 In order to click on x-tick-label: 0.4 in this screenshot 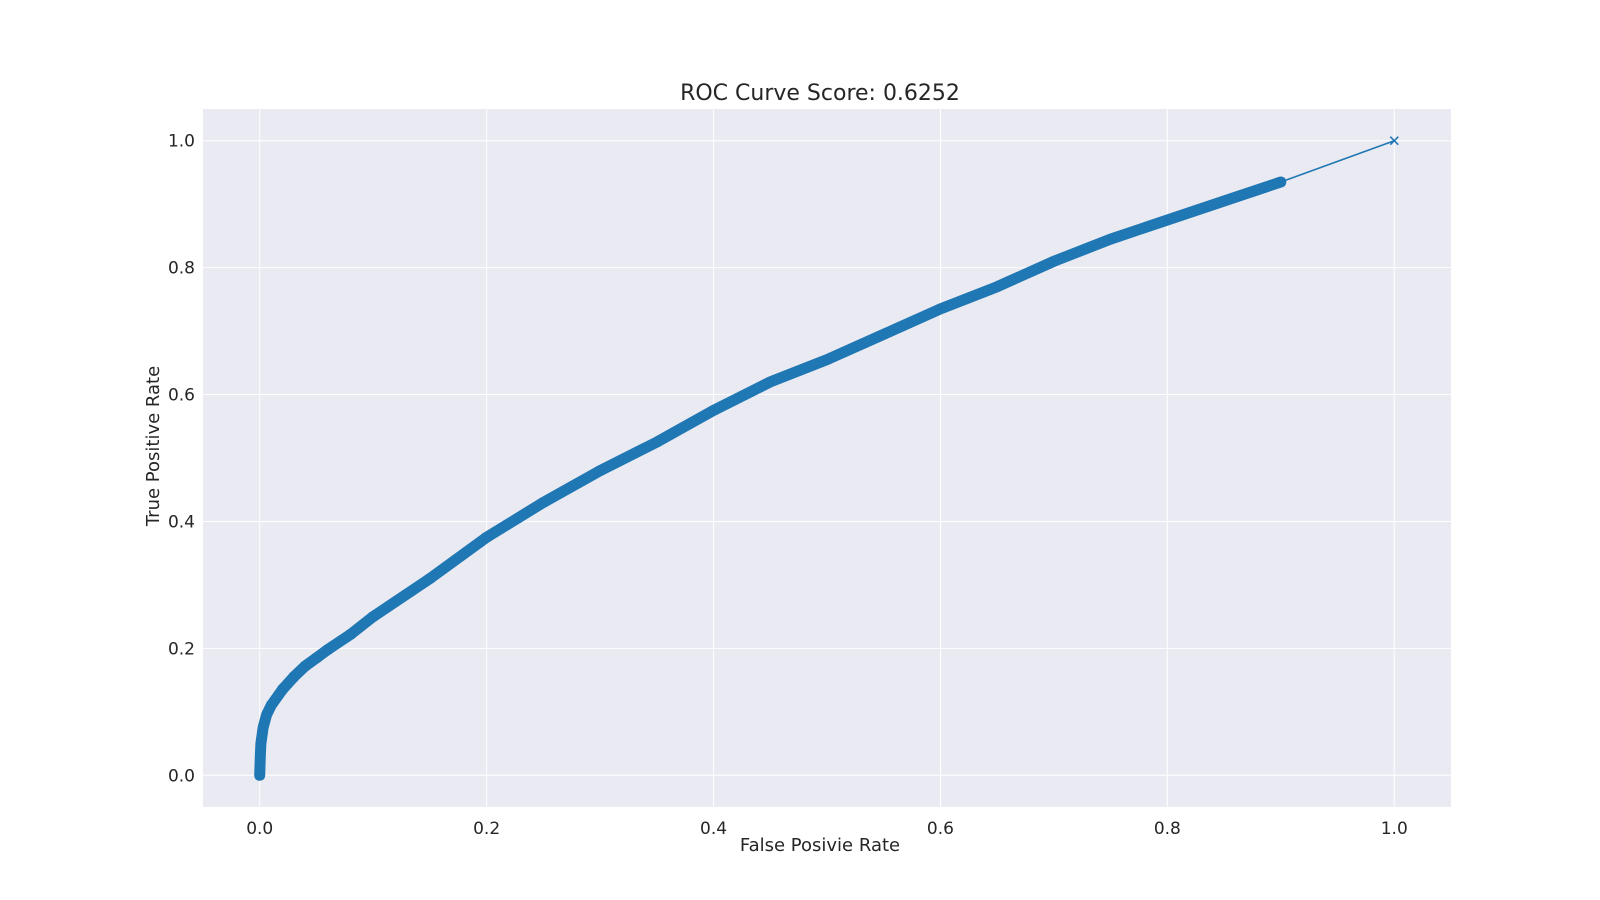, I will do `click(713, 829)`.